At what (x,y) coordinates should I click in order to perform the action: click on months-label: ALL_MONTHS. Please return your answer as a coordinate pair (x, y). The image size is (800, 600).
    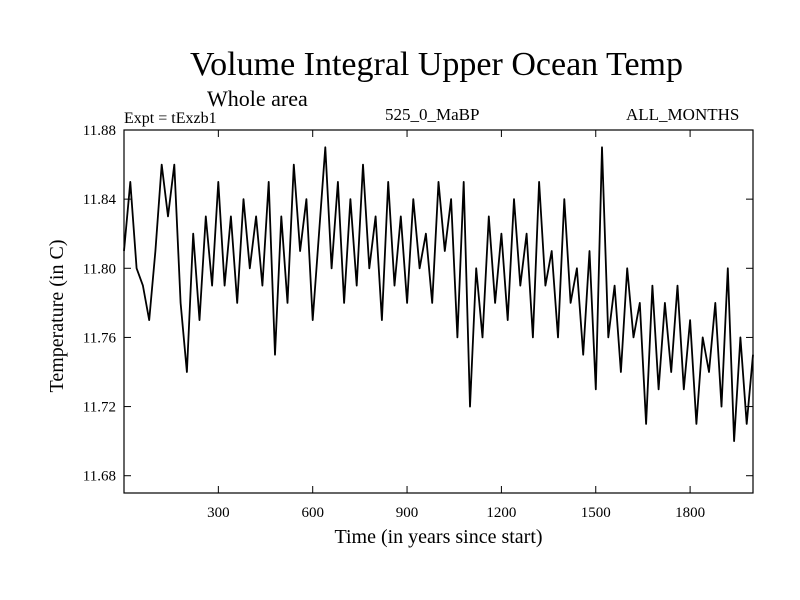
    Looking at the image, I should click on (683, 114).